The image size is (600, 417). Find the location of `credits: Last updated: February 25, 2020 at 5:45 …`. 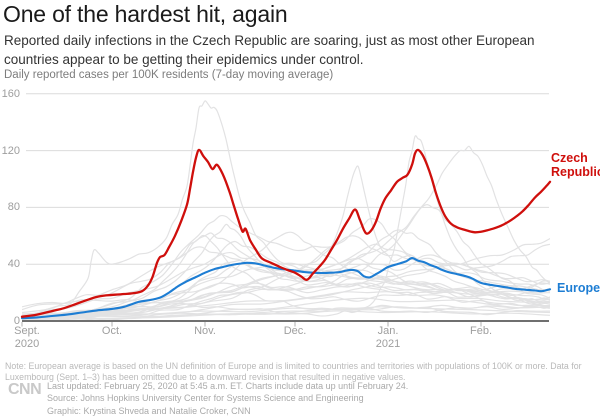

credits: Last updated: February 25, 2020 at 5:45 … is located at coordinates (227, 398).